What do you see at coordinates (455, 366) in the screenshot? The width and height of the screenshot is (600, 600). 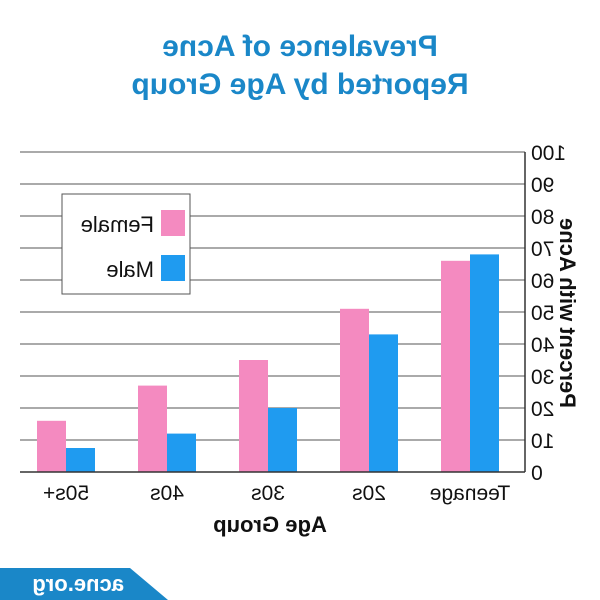 I see `bar-female-teenage` at bounding box center [455, 366].